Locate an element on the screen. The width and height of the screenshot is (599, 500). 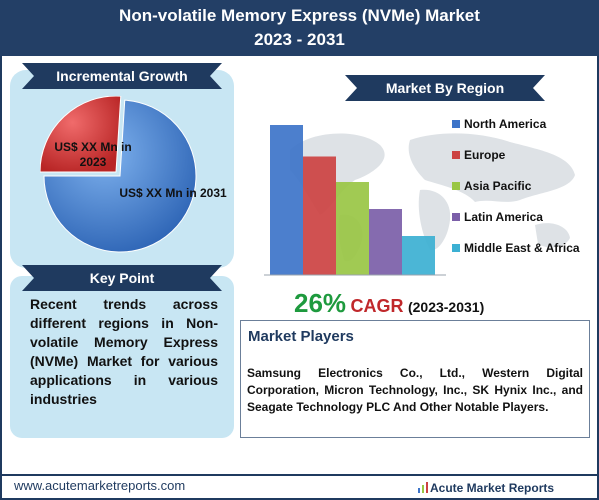
bar-europe is located at coordinates (319, 215).